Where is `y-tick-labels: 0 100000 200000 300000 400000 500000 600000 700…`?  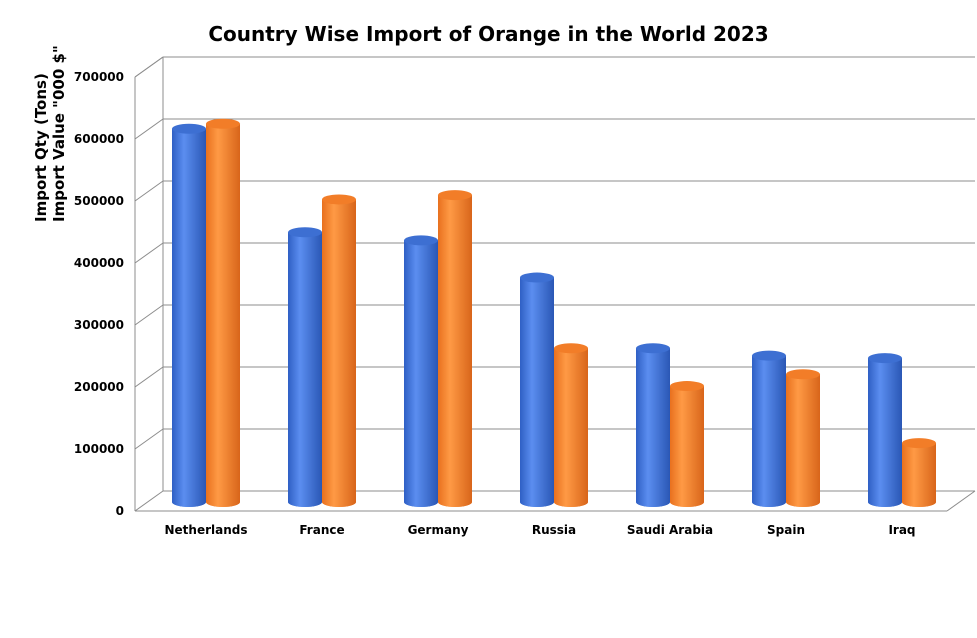
y-tick-labels: 0 100000 200000 300000 400000 500000 600000 700… is located at coordinates (99, 294).